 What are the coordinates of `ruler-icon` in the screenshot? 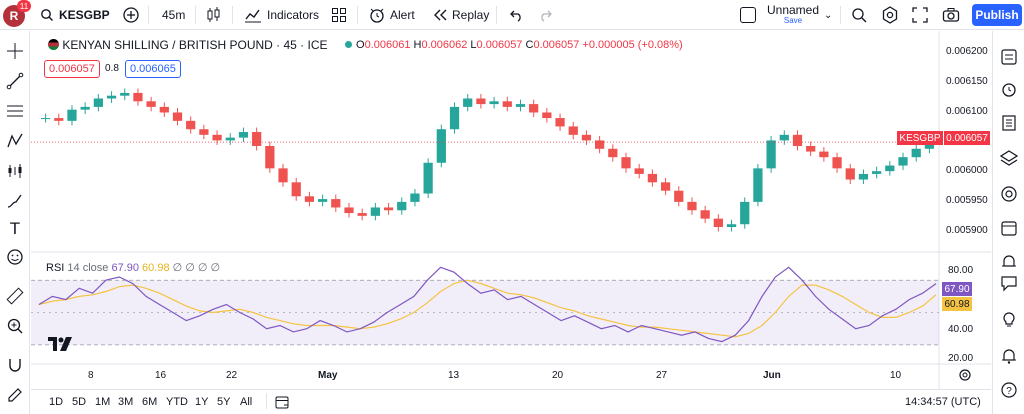 It's located at (15, 296).